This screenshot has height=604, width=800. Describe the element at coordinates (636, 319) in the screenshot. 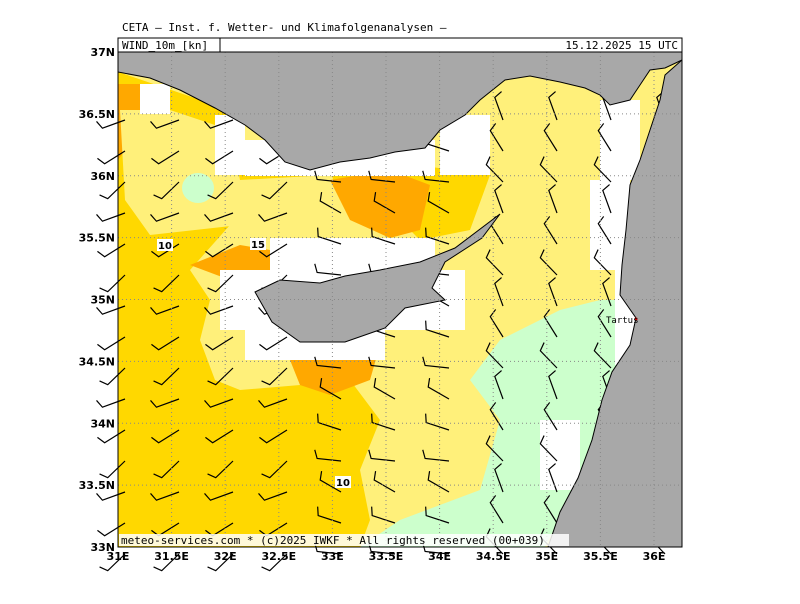

I see `city-dot` at that location.